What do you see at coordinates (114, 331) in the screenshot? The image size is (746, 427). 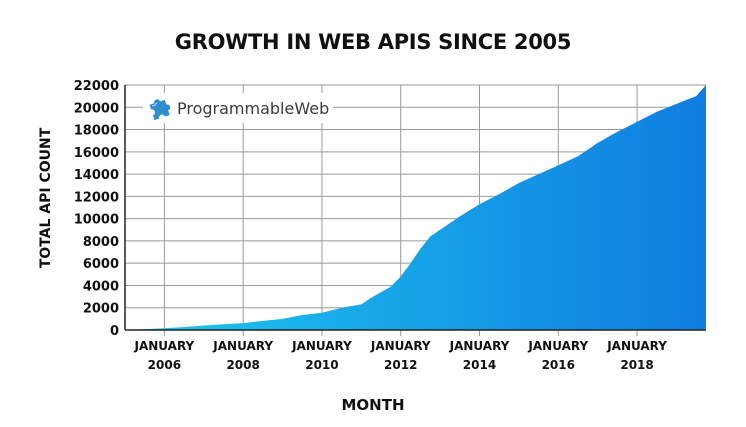 I see `y-tick-label: 0` at bounding box center [114, 331].